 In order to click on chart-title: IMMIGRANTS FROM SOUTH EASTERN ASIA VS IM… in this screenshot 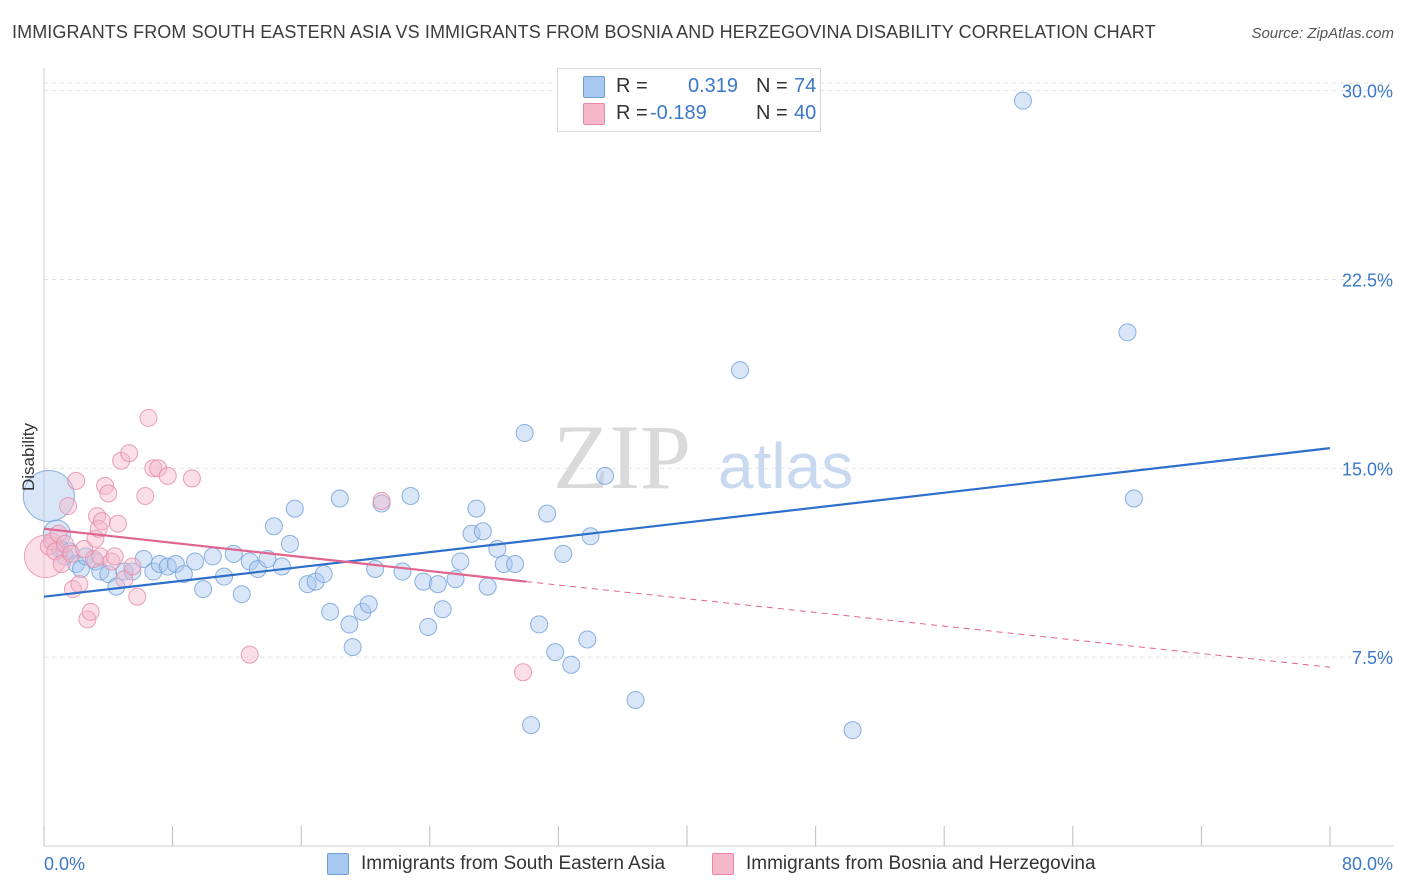, I will do `click(584, 32)`.